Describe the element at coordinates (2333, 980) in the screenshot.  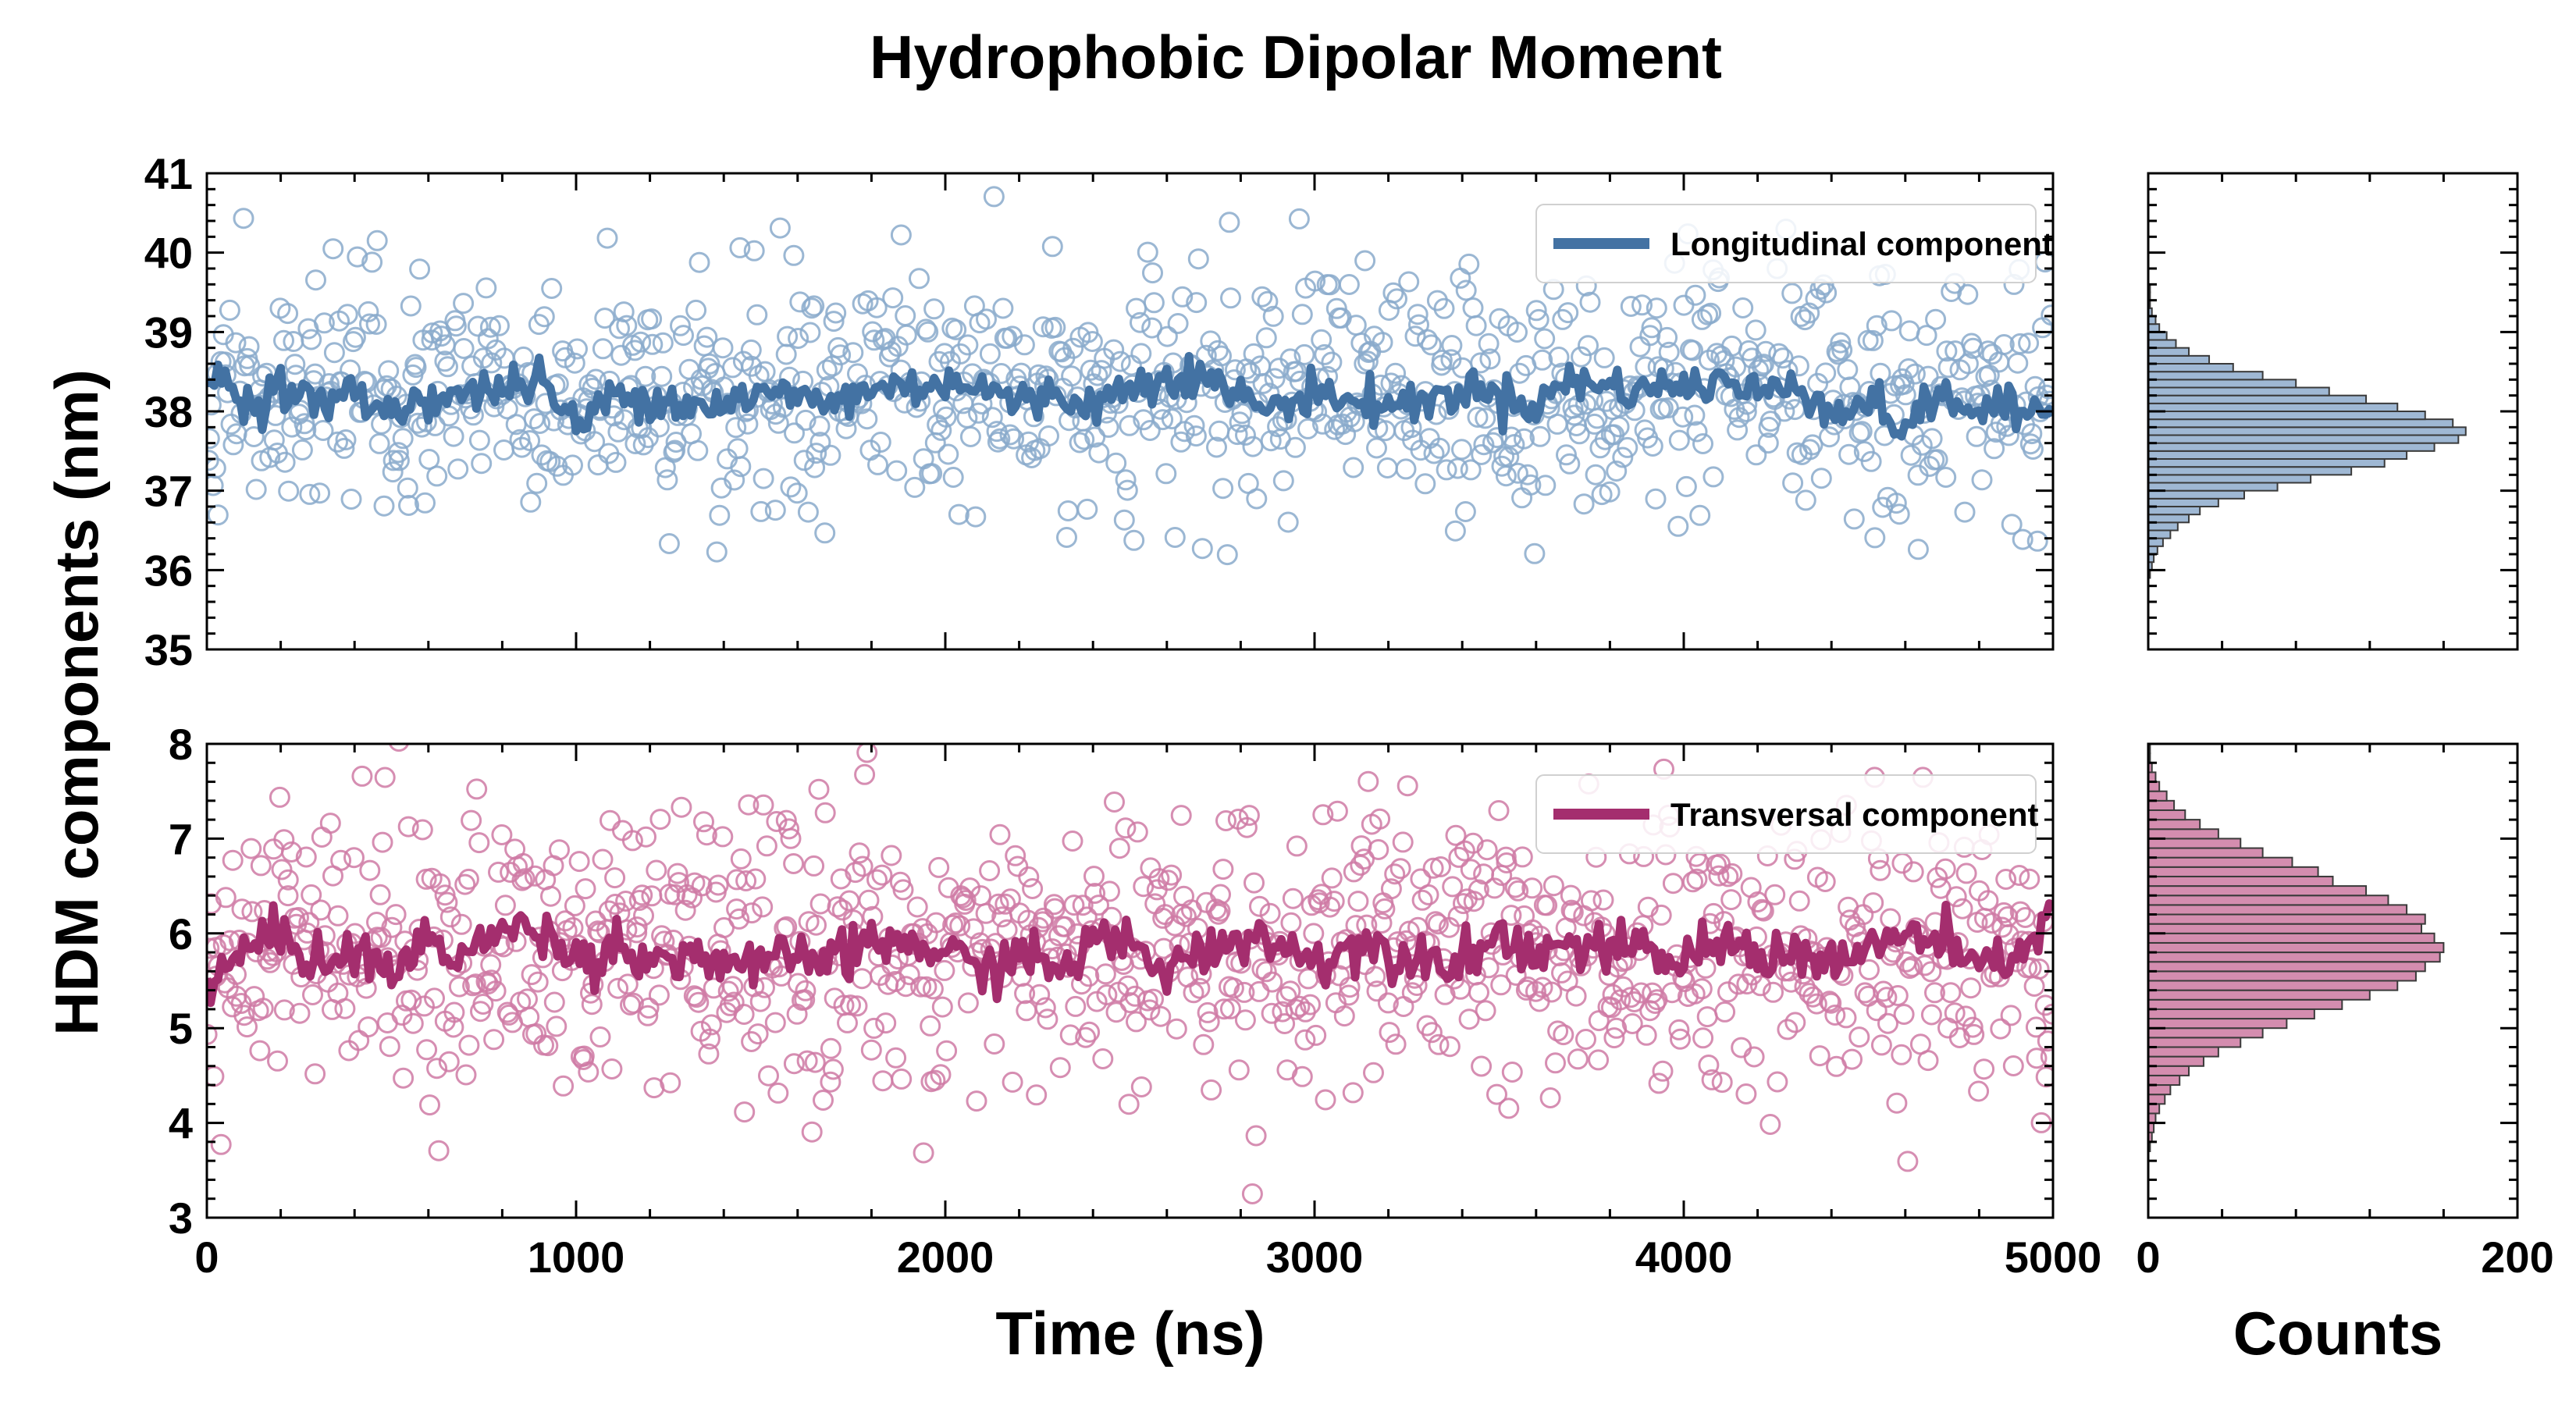
I see `histogram-frame` at that location.